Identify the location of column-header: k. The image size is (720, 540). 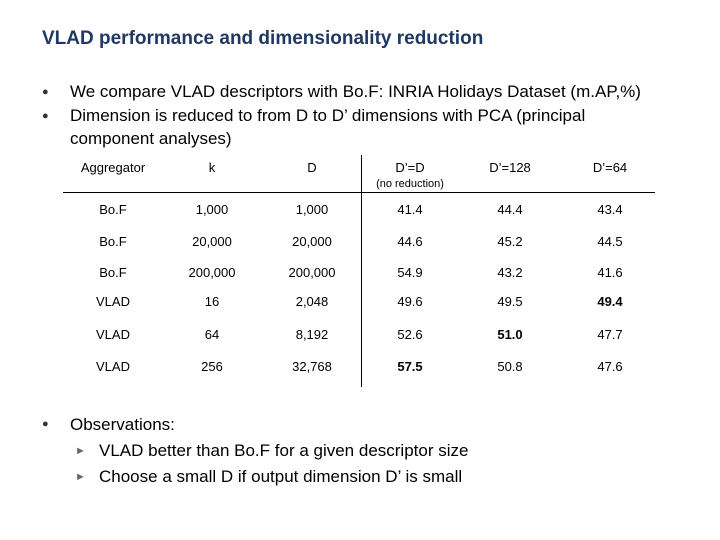
(212, 167).